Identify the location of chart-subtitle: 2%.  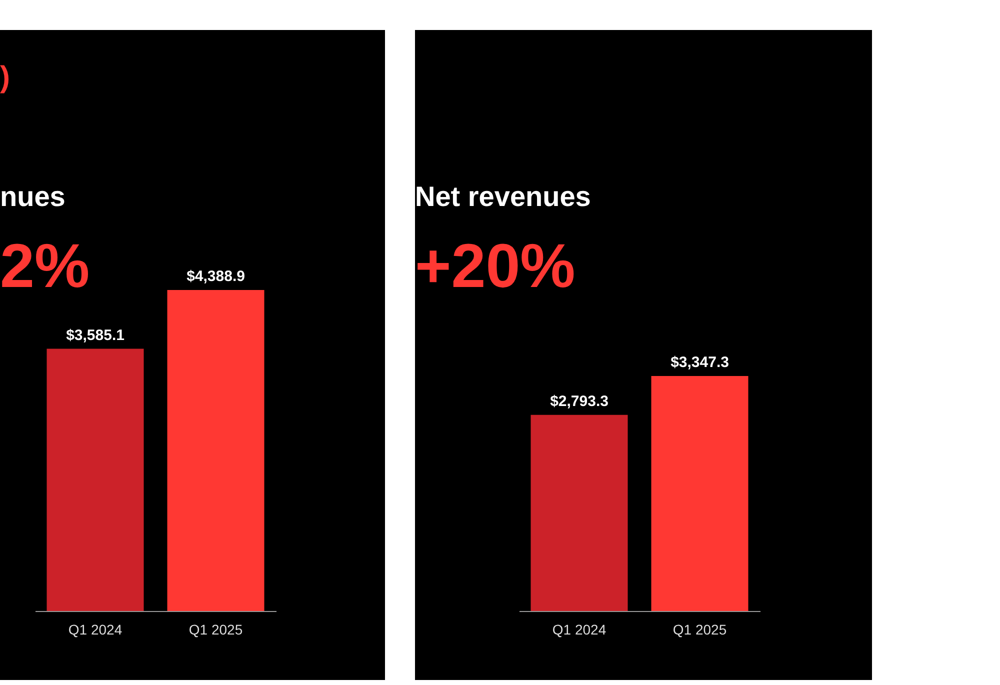
(45, 266).